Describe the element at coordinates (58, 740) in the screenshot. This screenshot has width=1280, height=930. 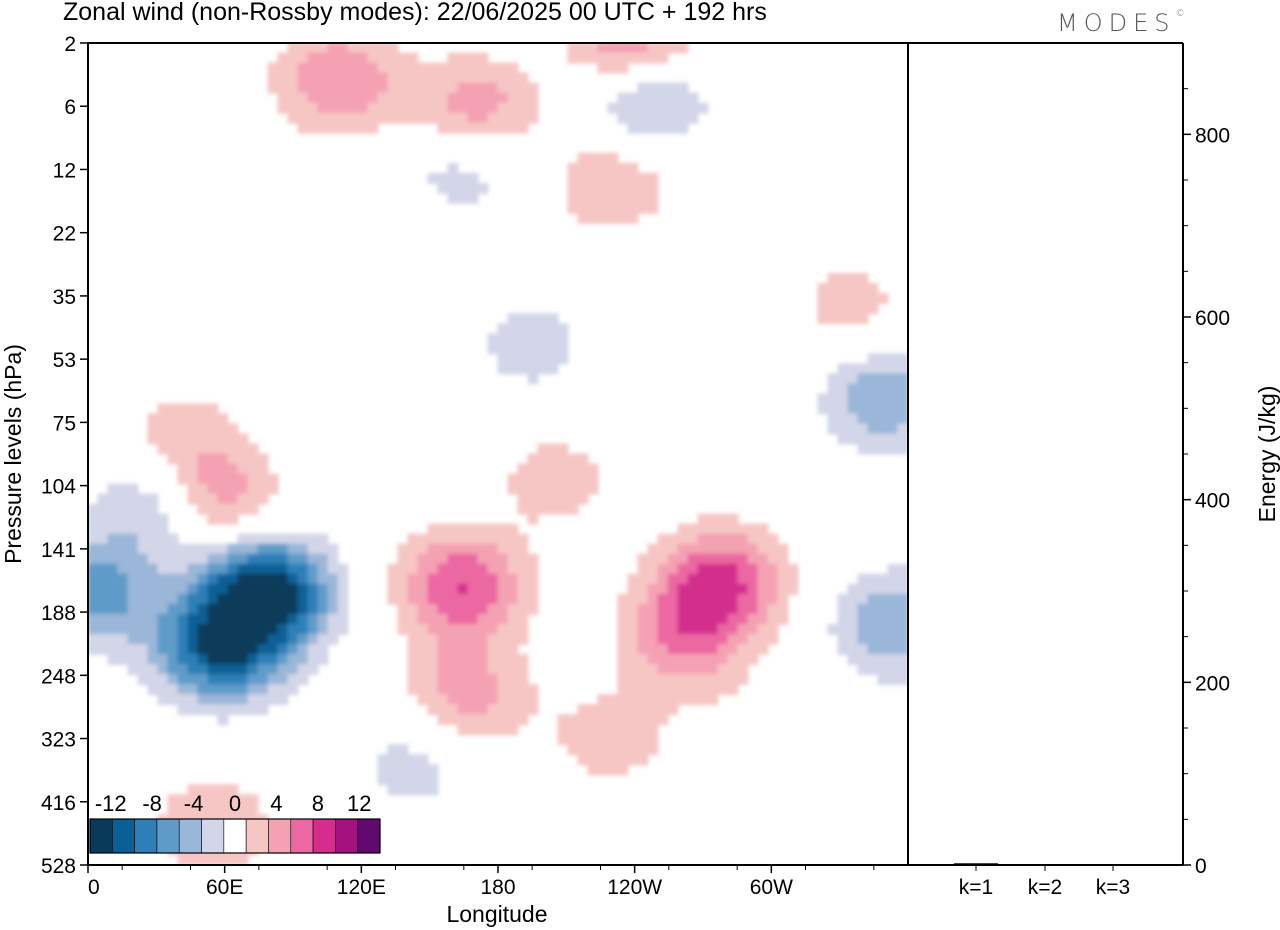
I see `y-tick-label: 323` at that location.